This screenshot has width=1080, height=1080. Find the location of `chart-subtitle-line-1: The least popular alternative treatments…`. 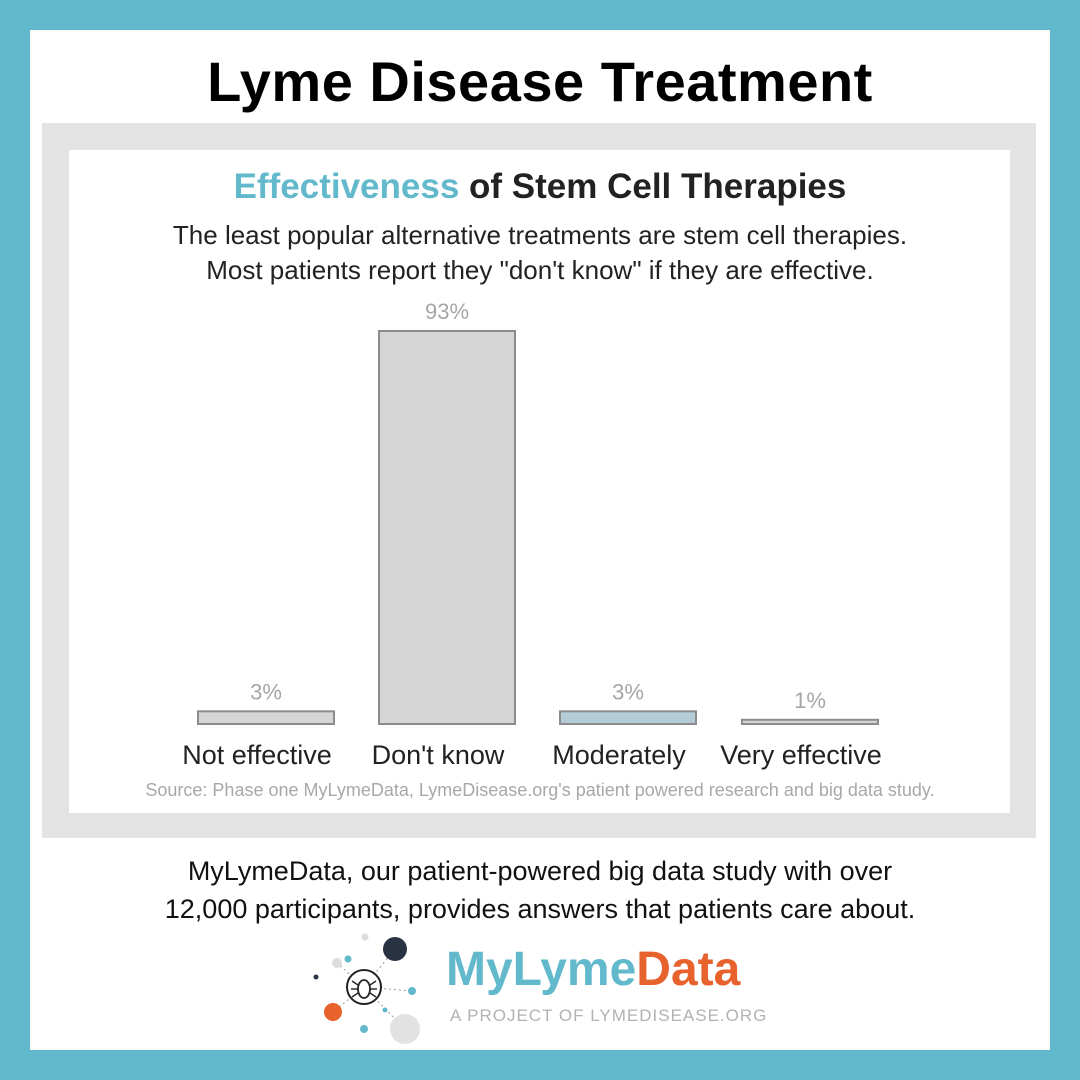

chart-subtitle-line-1: The least popular alternative treatments… is located at coordinates (540, 235).